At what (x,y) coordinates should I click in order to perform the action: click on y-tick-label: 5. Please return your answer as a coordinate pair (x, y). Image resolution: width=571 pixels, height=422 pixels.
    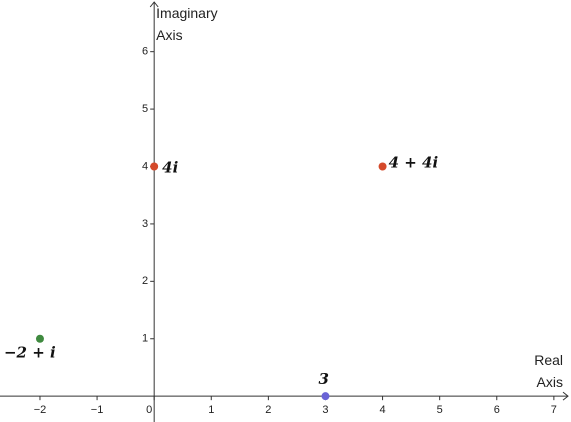
    Looking at the image, I should click on (145, 109).